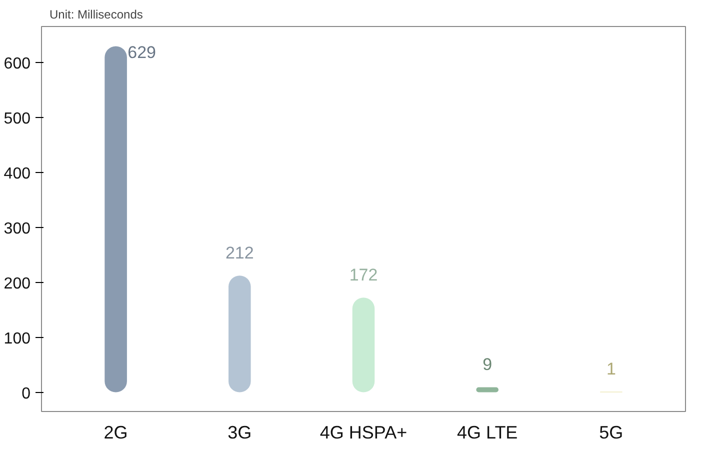  Describe the element at coordinates (142, 52) in the screenshot. I see `data-label: 629` at that location.